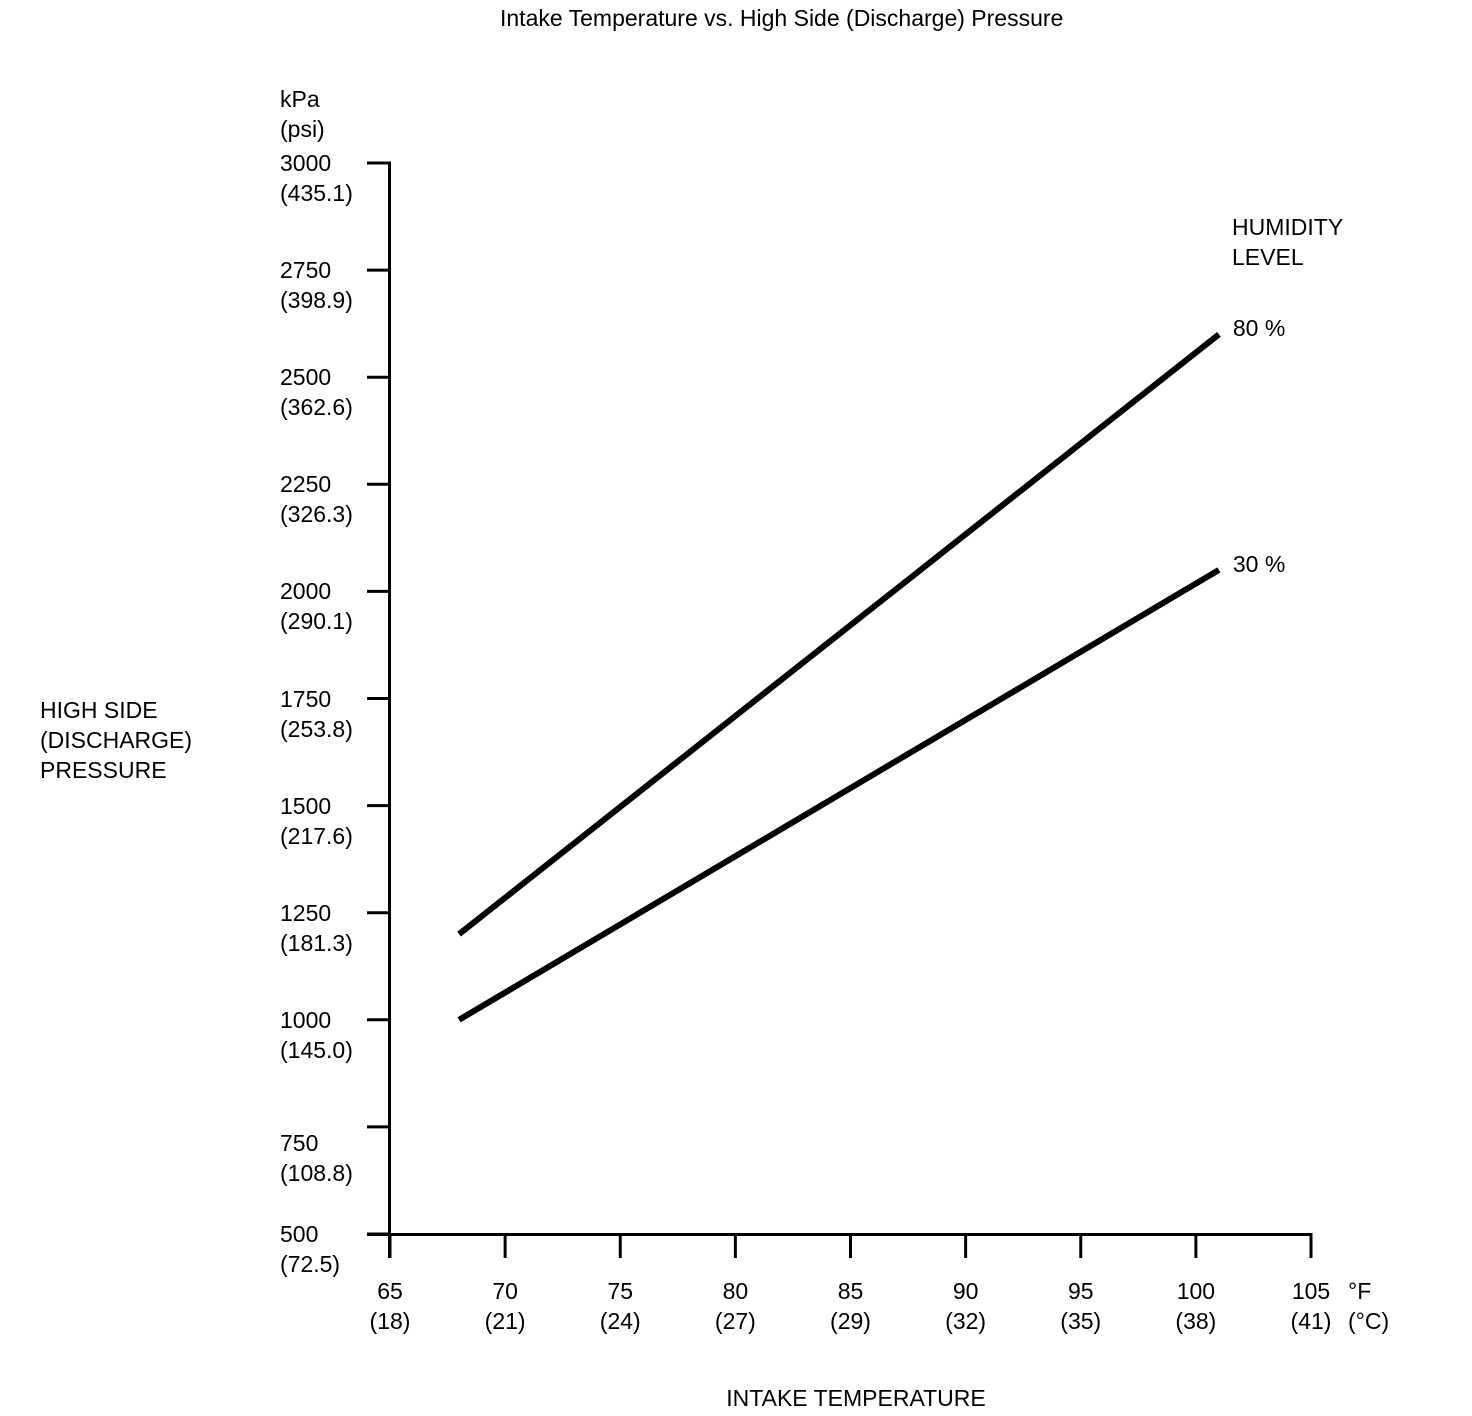  Describe the element at coordinates (316, 1034) in the screenshot. I see `y-tick-label: 1000 (145.0)` at that location.